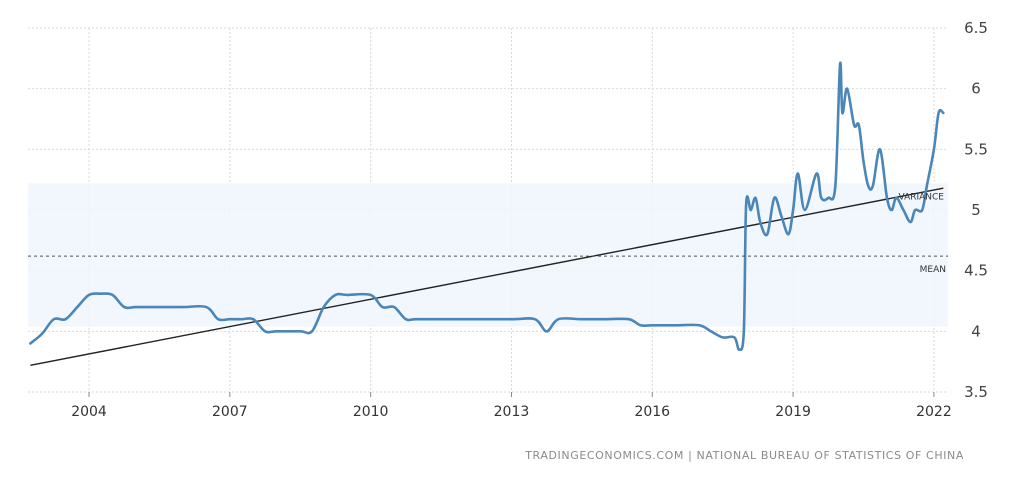 This screenshot has width=1024, height=477. What do you see at coordinates (652, 412) in the screenshot?
I see `x-tick-label: 2016` at bounding box center [652, 412].